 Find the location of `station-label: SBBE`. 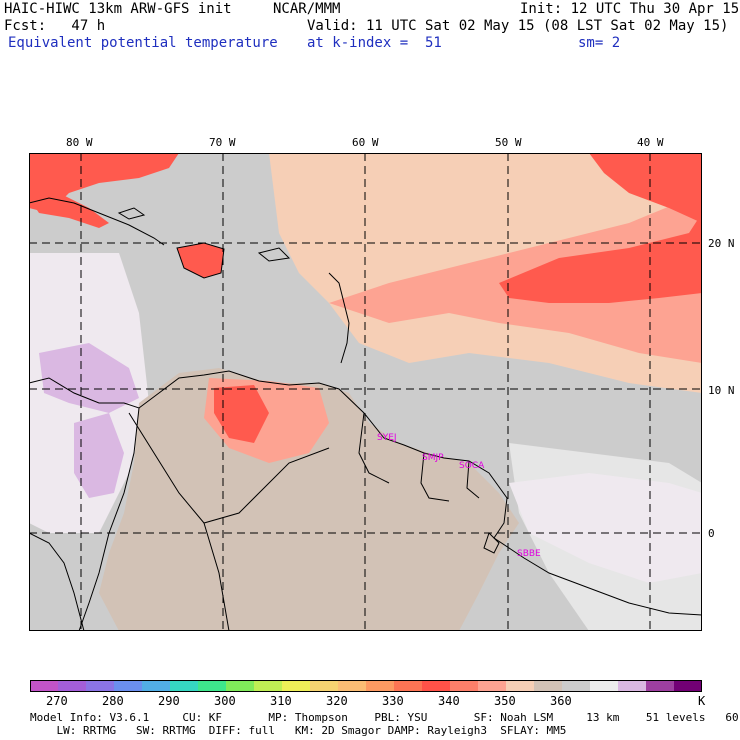

station-label: SBBE is located at coordinates (529, 554).